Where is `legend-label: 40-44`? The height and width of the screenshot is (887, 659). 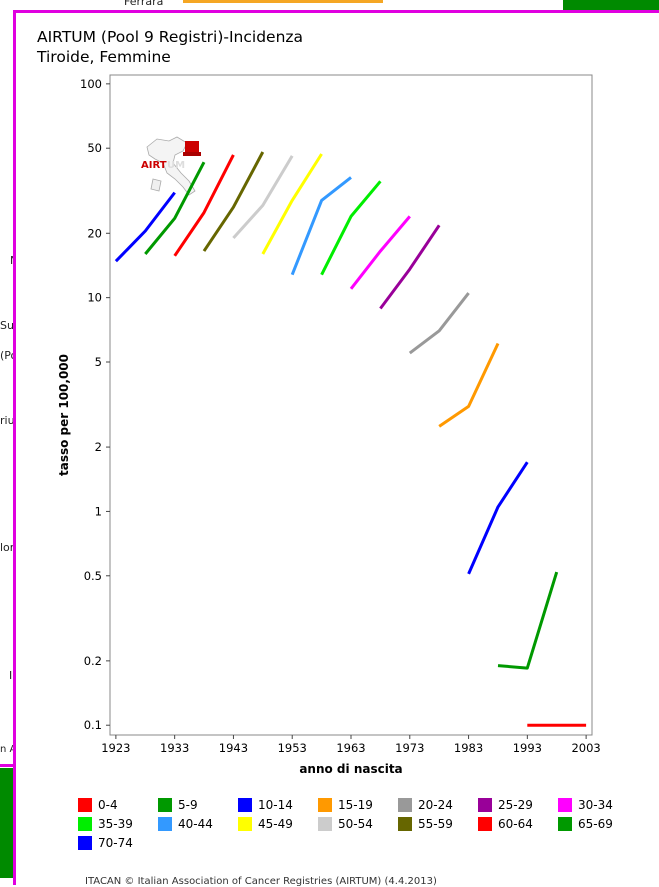 legend-label: 40-44 is located at coordinates (195, 824).